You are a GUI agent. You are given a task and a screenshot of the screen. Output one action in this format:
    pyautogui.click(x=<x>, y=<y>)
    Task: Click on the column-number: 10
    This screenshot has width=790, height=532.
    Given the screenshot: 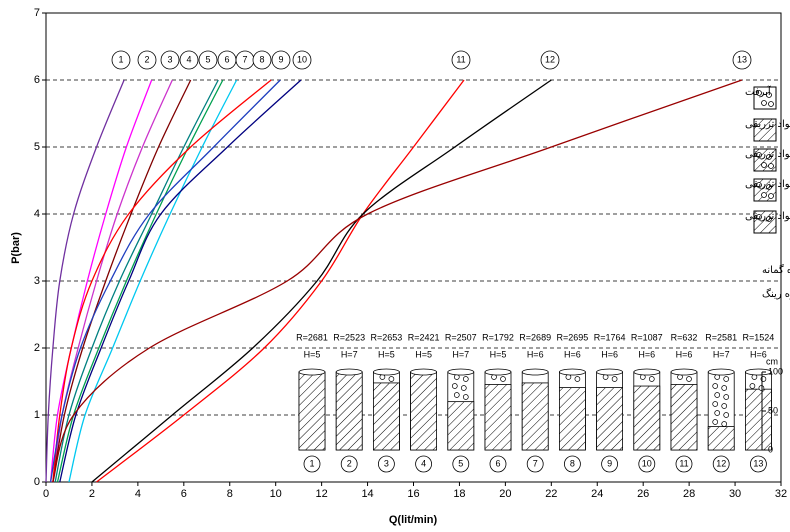 What is the action you would take?
    pyautogui.click(x=647, y=463)
    